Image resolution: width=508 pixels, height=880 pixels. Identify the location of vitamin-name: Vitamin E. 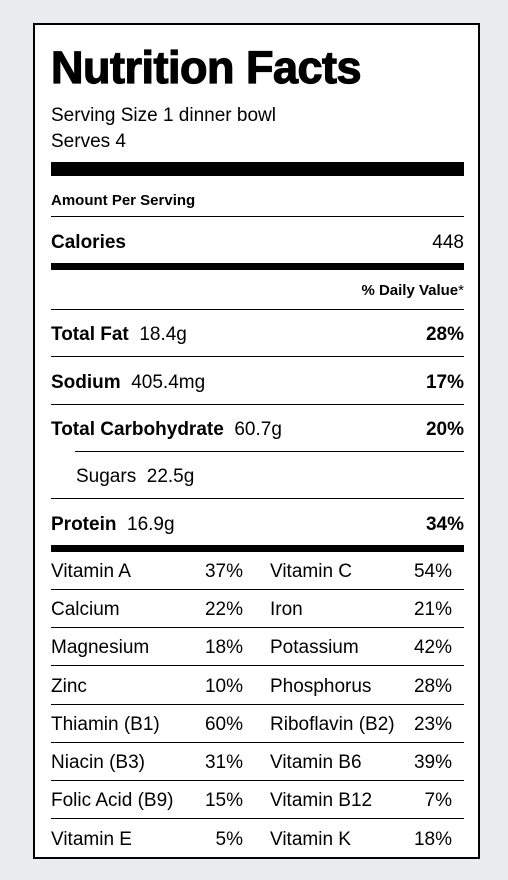
(91, 839).